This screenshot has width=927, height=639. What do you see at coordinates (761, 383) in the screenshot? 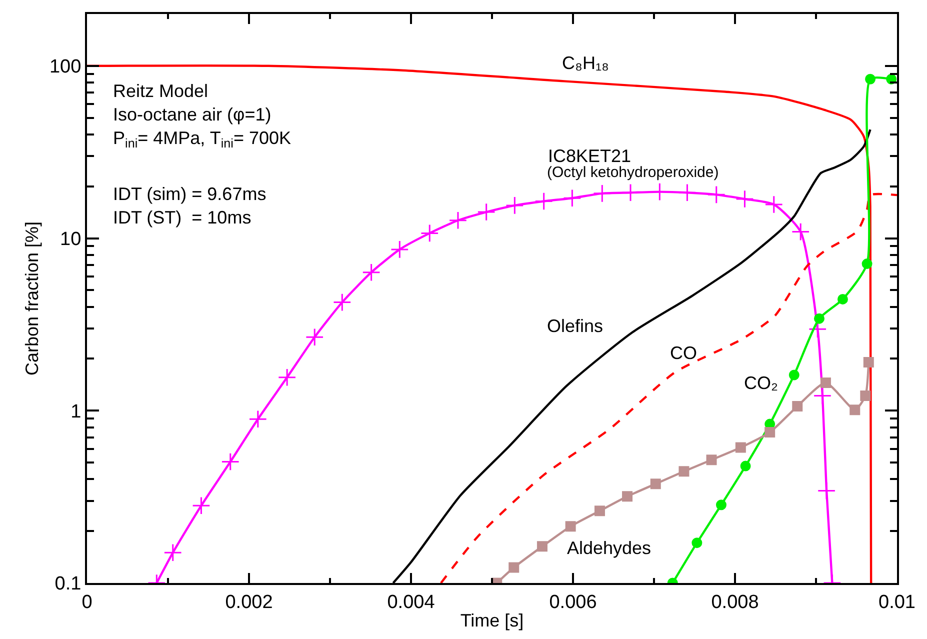
I see `series-label: CO₂` at bounding box center [761, 383].